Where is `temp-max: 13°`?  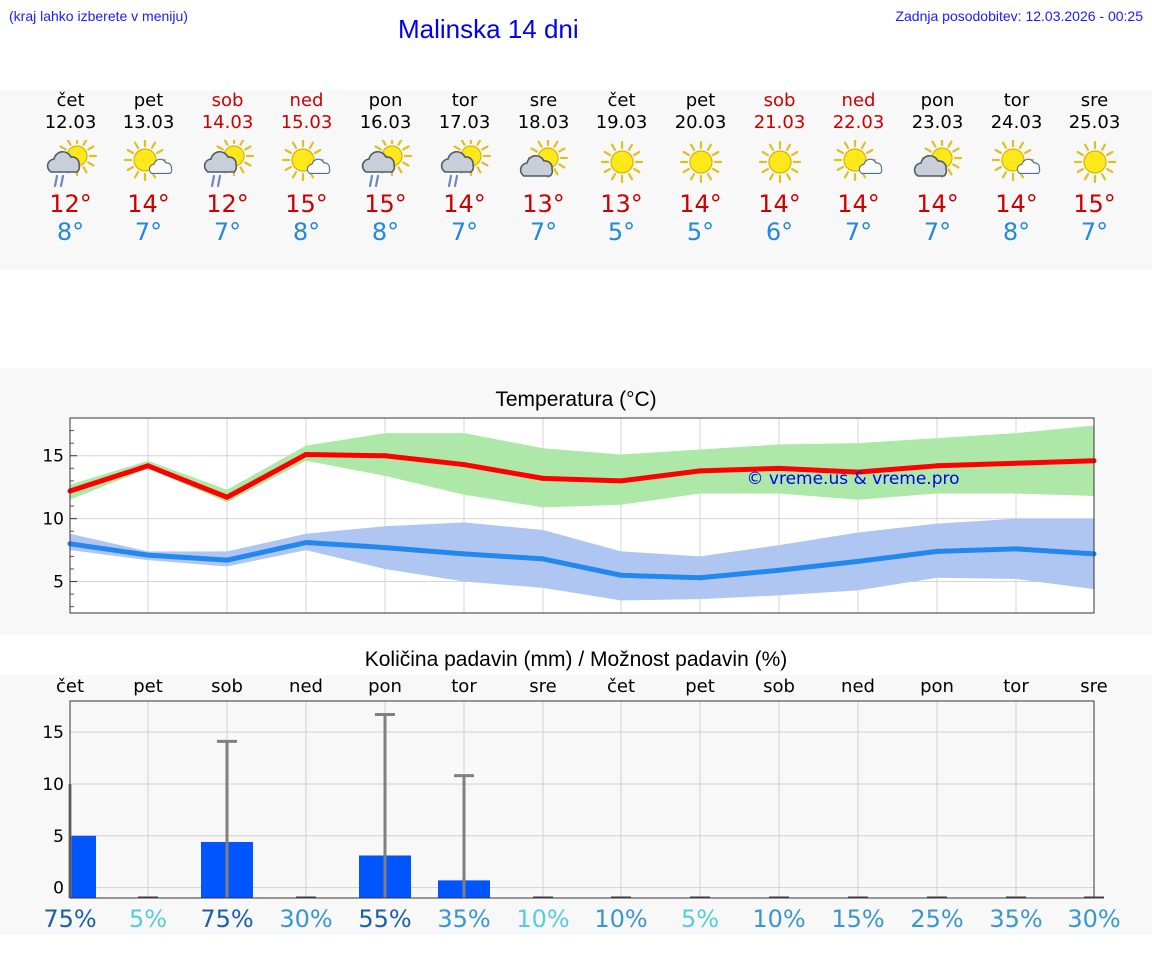 temp-max: 13° is located at coordinates (543, 204).